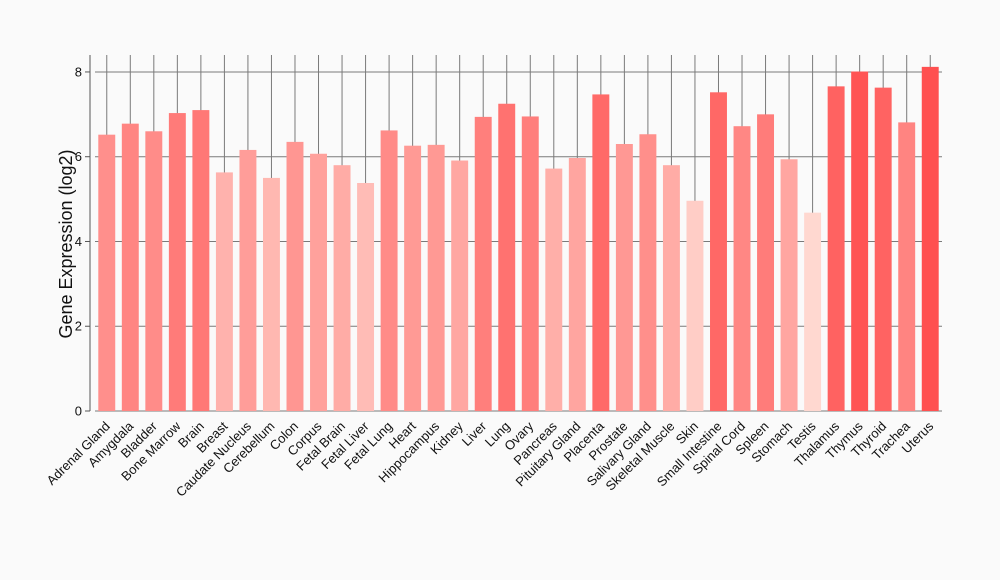  What do you see at coordinates (78, 156) in the screenshot?
I see `y-tick-label: 6` at bounding box center [78, 156].